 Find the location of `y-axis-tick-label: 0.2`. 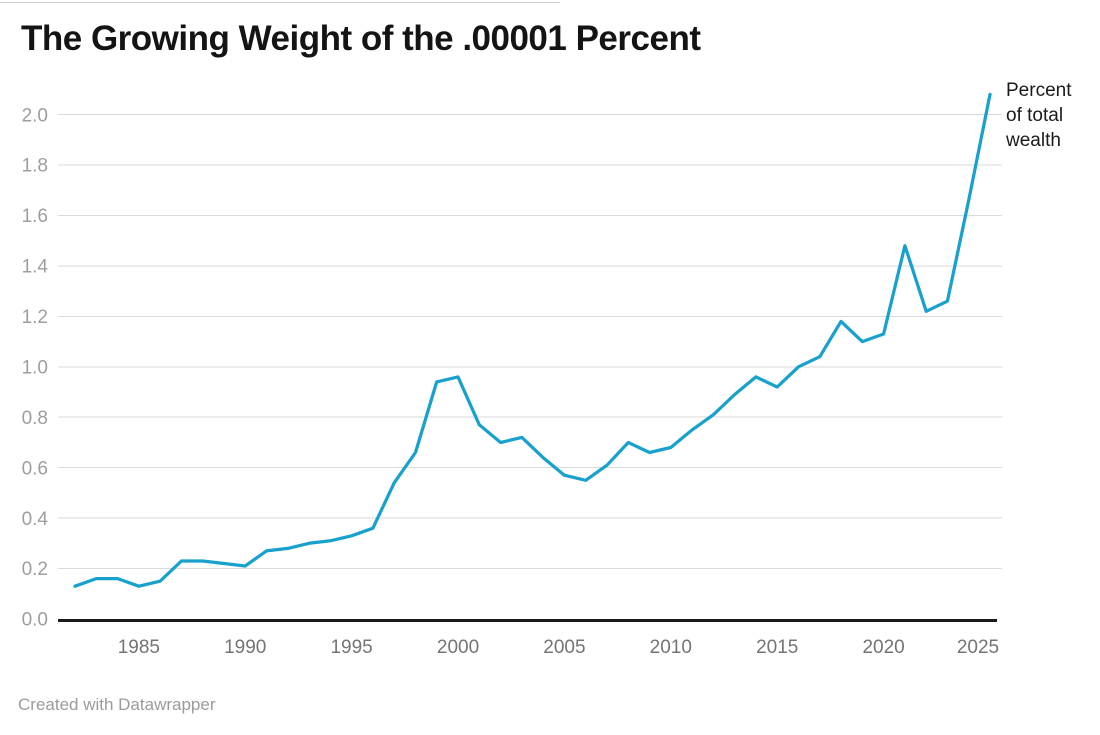

y-axis-tick-label: 0.2 is located at coordinates (35, 569).